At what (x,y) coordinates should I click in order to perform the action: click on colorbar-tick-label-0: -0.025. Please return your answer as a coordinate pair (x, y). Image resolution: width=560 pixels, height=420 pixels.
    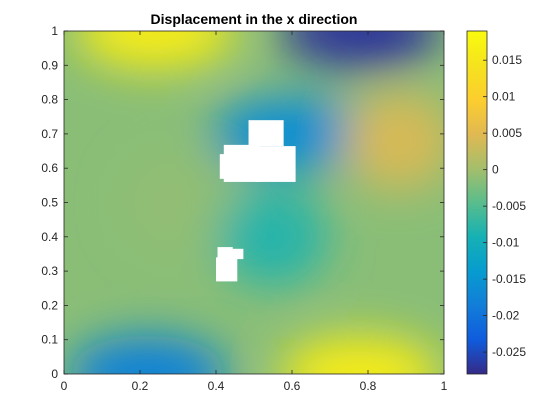
    Looking at the image, I should click on (509, 352).